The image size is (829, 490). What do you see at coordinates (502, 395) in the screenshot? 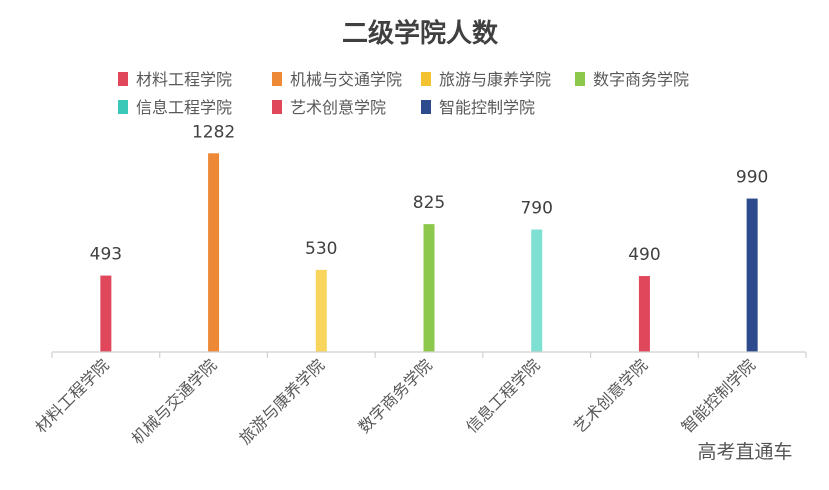
I see `x-tick-label: 信息工程学院` at bounding box center [502, 395].